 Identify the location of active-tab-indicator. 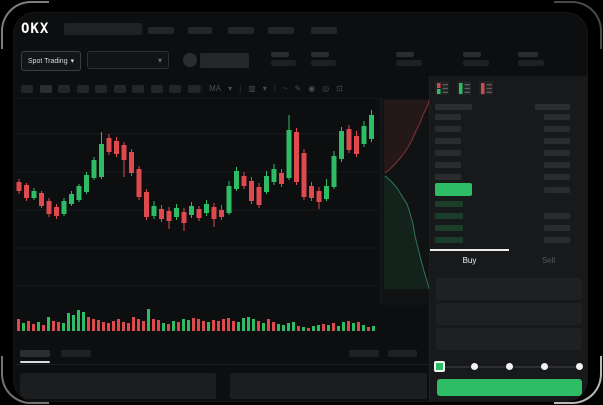
(469, 250).